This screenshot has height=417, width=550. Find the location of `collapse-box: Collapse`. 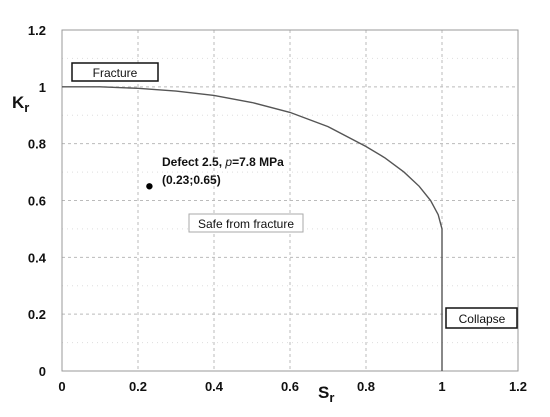

collapse-box: Collapse is located at coordinates (481, 318).